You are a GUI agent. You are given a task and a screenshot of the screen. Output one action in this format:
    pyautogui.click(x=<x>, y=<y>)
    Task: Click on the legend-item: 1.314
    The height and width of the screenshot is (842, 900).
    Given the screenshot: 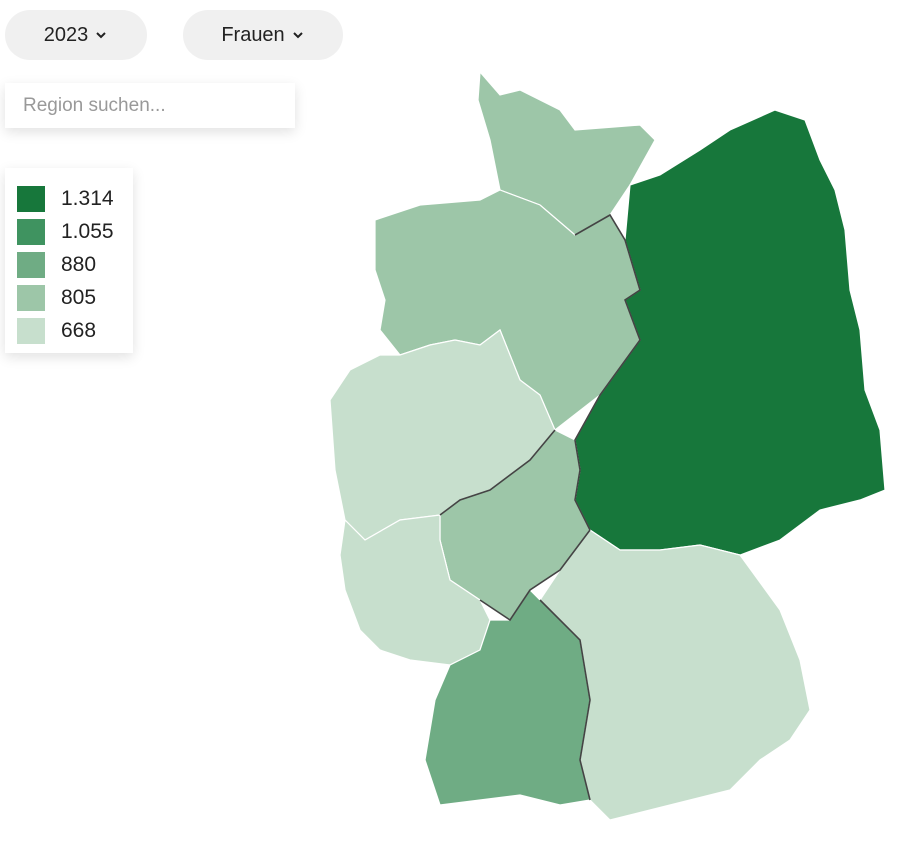 What is the action you would take?
    pyautogui.click(x=75, y=198)
    